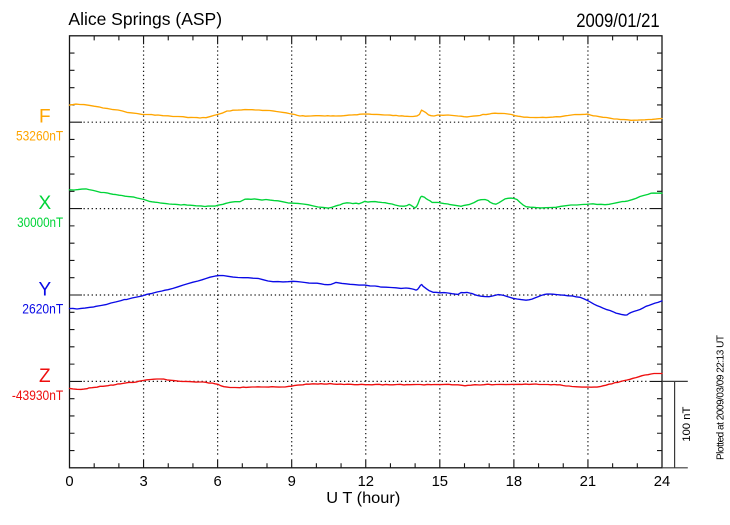 The width and height of the screenshot is (730, 525). What do you see at coordinates (217, 482) in the screenshot?
I see `svg-text: 6` at bounding box center [217, 482].